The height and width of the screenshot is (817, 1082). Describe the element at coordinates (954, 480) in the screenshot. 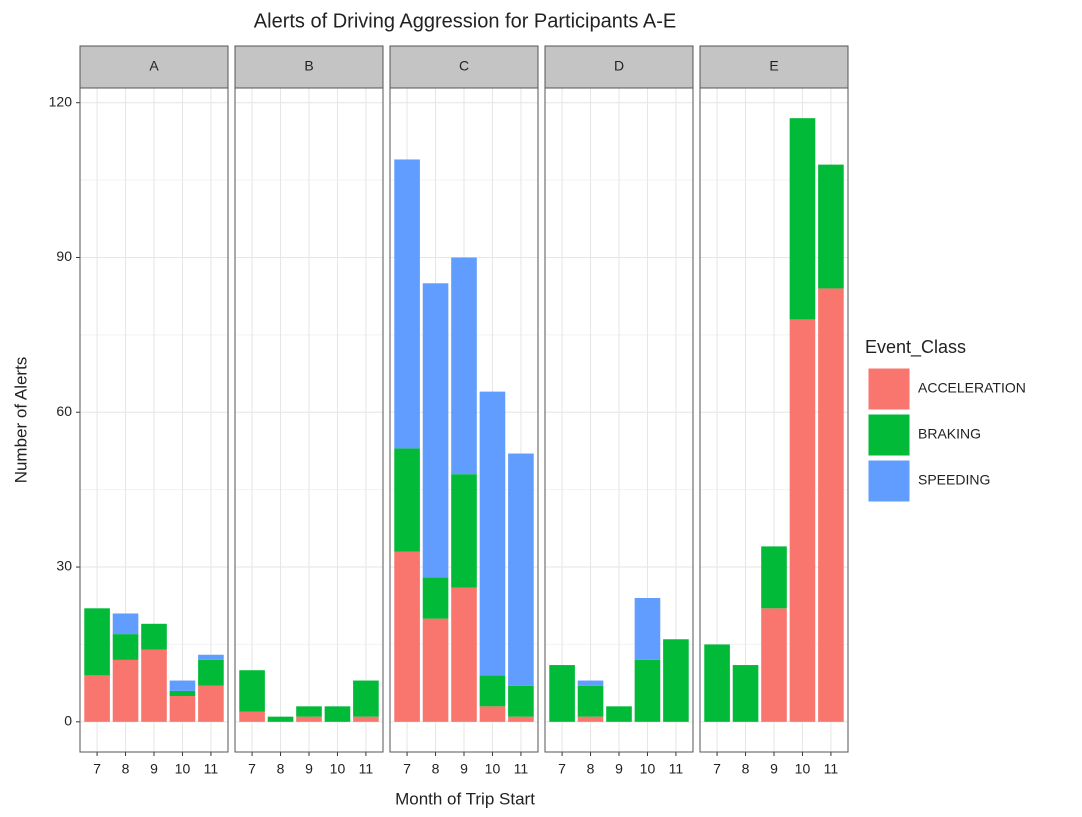

I see `legend-label: SPEEDING` at that location.